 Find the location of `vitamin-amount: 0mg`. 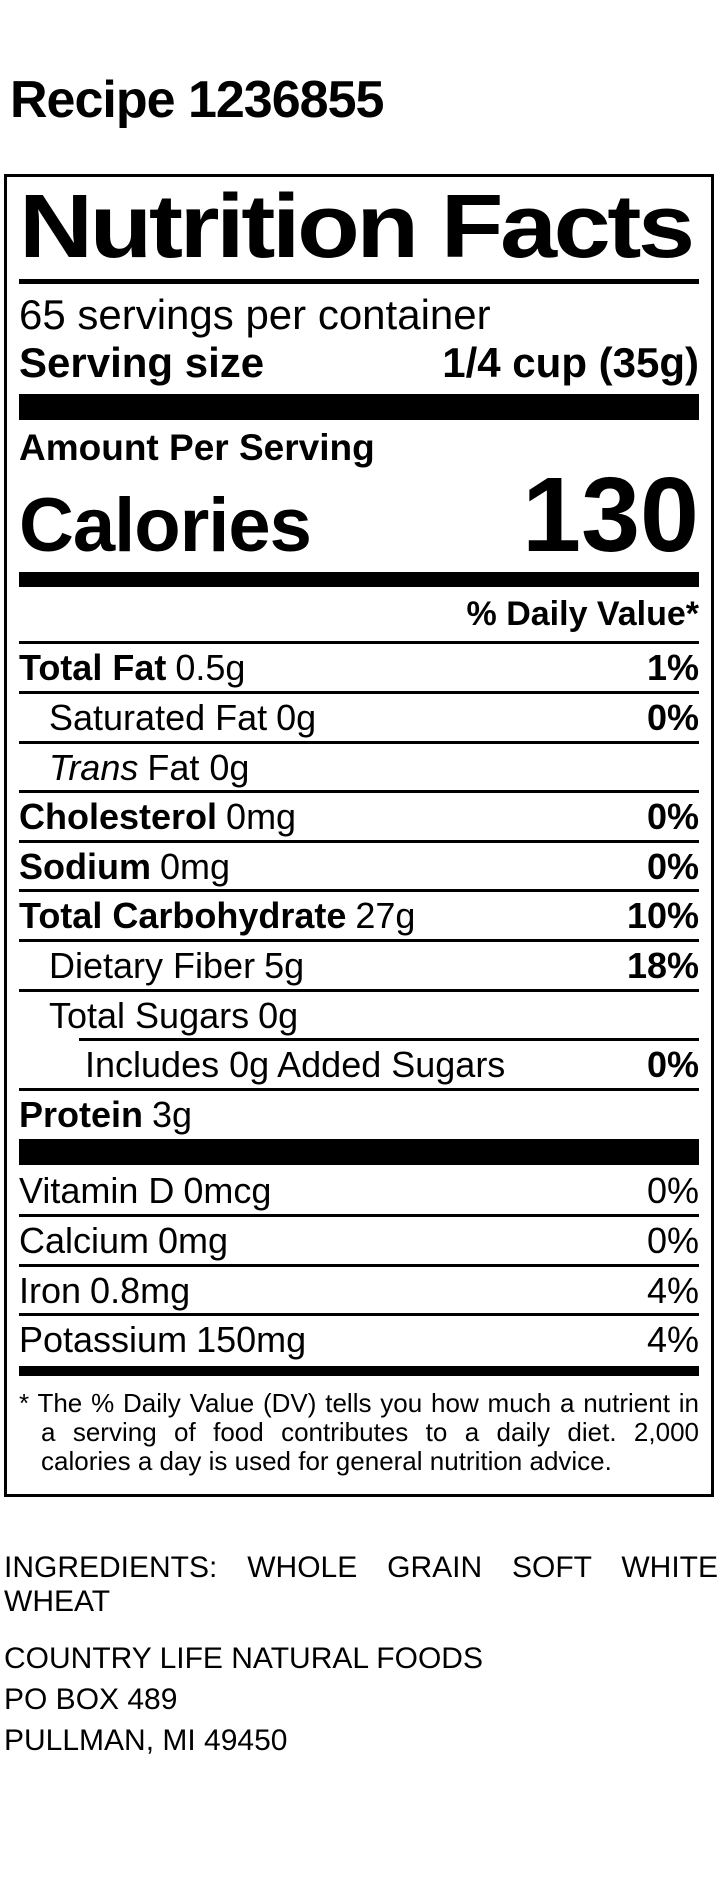

vitamin-amount: 0mg is located at coordinates (193, 1240).